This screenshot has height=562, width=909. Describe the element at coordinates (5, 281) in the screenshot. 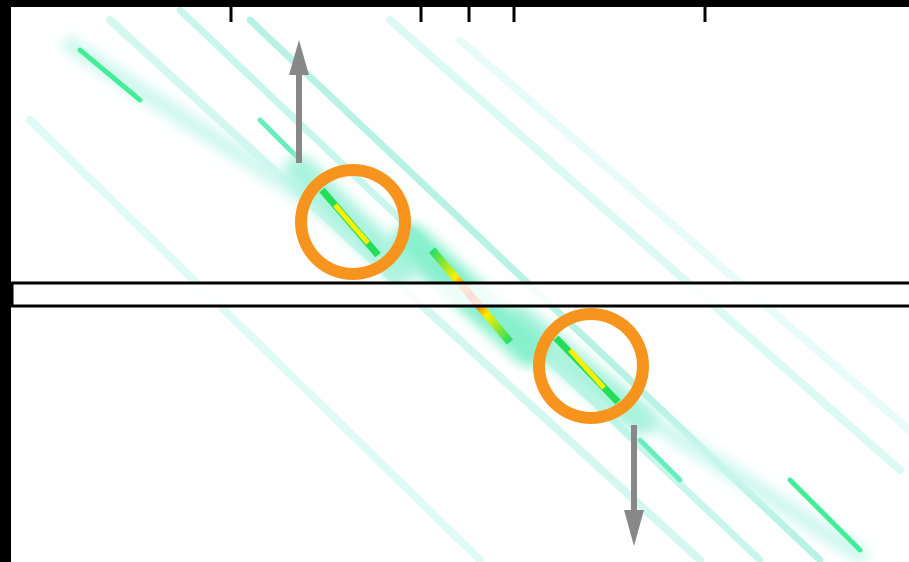

I see `left-frame` at that location.